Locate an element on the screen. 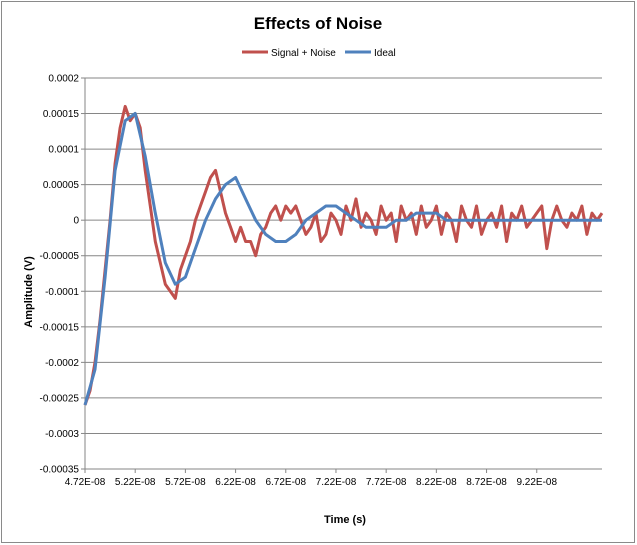 The width and height of the screenshot is (637, 545). y-tick-label: 0.0002 is located at coordinates (63, 79).